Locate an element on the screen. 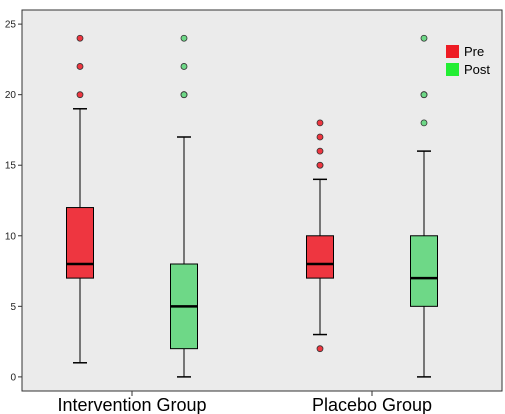  legend-label-post: Post is located at coordinates (477, 69).